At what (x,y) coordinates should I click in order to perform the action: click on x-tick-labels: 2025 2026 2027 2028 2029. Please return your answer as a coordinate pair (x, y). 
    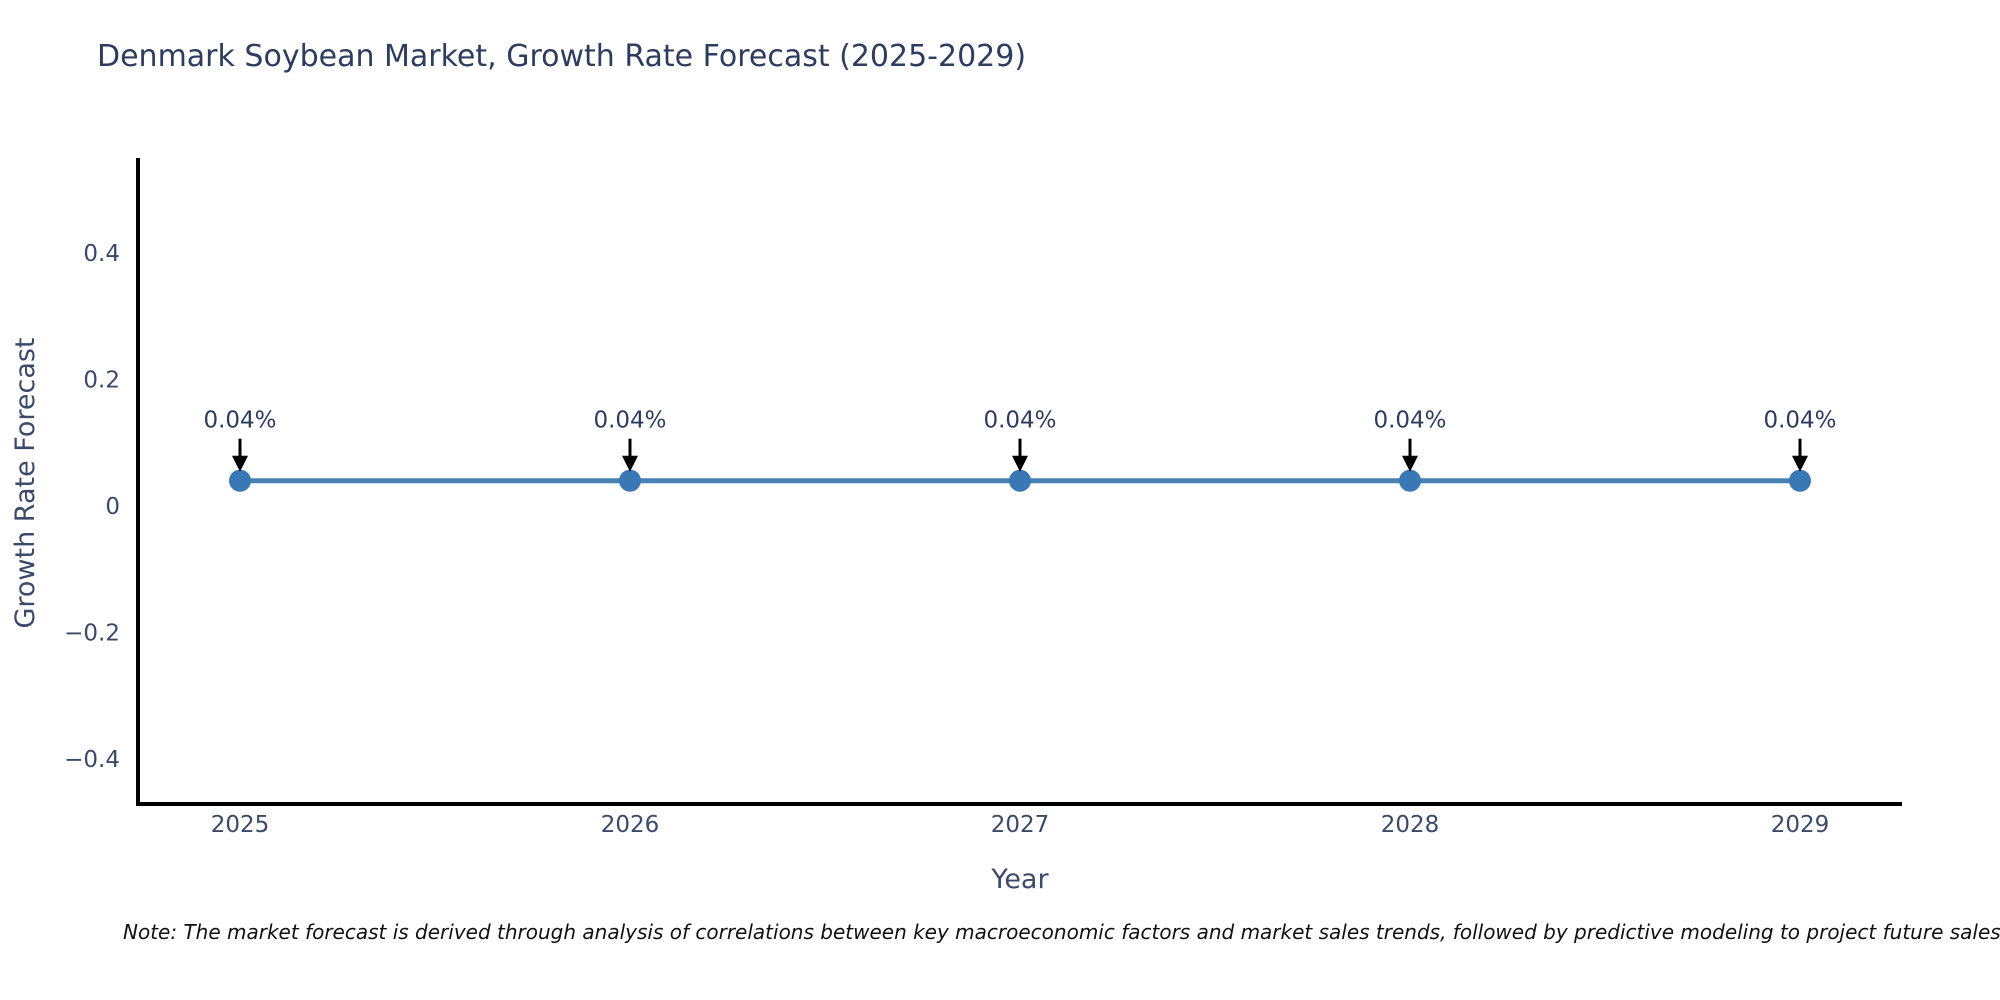
    Looking at the image, I should click on (1020, 825).